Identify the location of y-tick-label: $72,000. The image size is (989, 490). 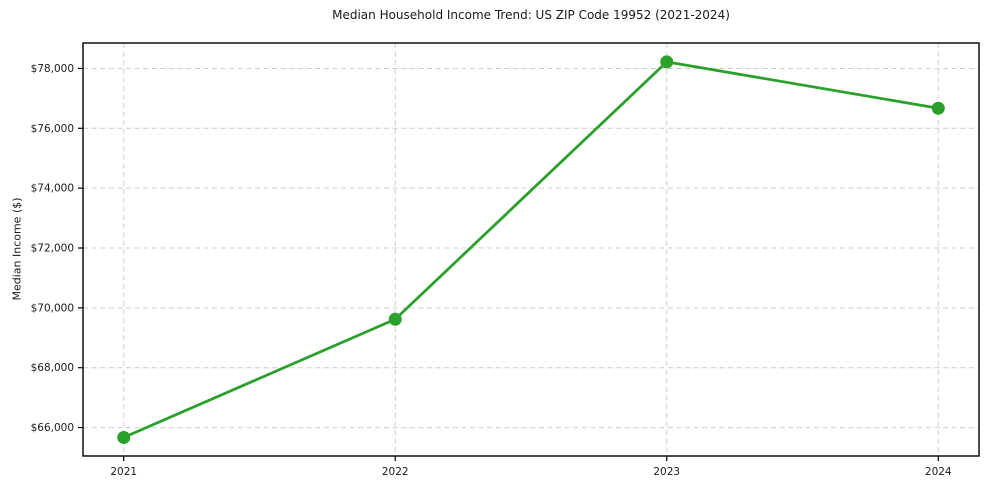
(52, 249).